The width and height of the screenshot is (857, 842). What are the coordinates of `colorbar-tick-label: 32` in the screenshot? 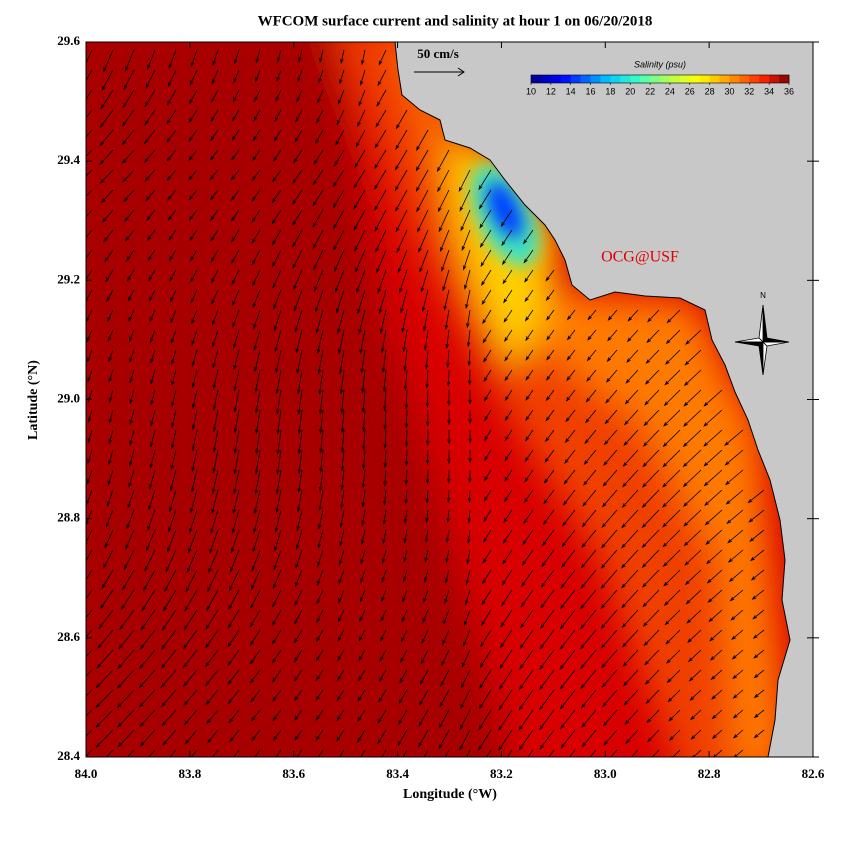 It's located at (749, 91).